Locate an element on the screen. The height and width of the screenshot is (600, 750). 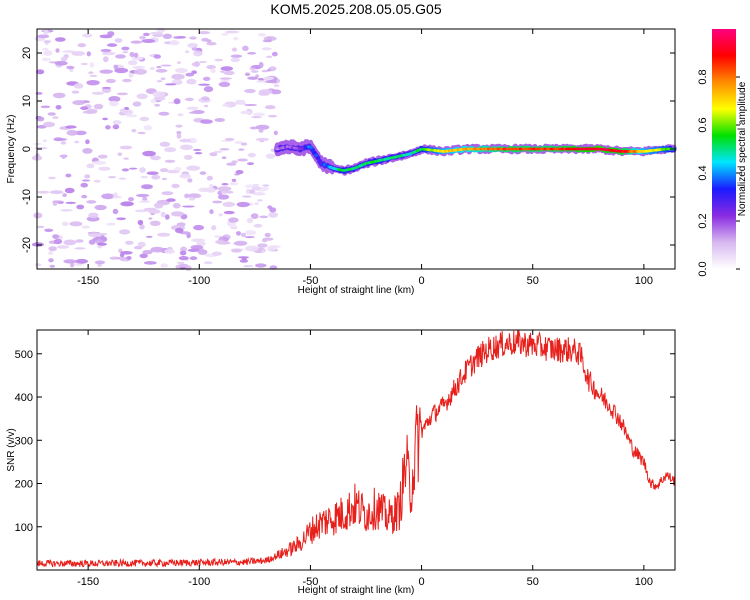
colorbar-ticks: 0.0 0.2 0.4 0.6 0.8 is located at coordinates (718, 173).